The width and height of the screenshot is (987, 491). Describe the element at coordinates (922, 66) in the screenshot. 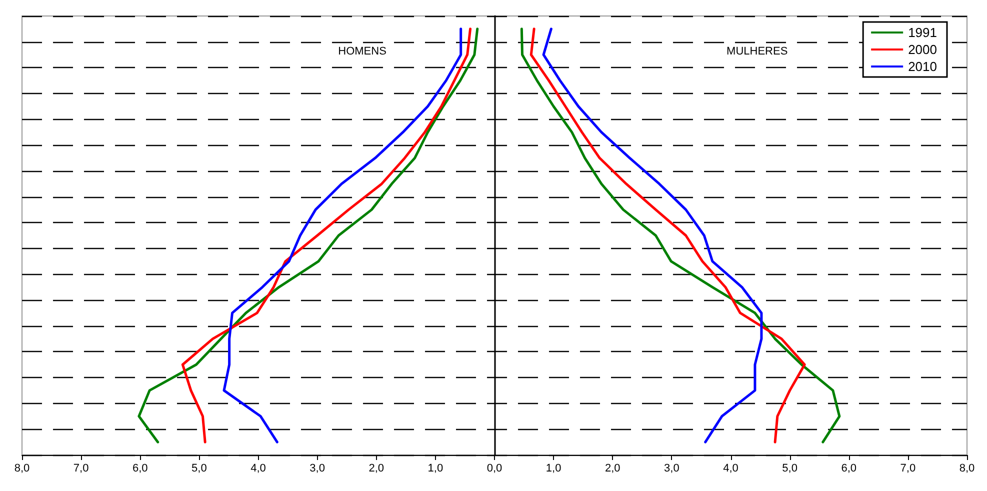

I see `legend-label: 2010` at that location.